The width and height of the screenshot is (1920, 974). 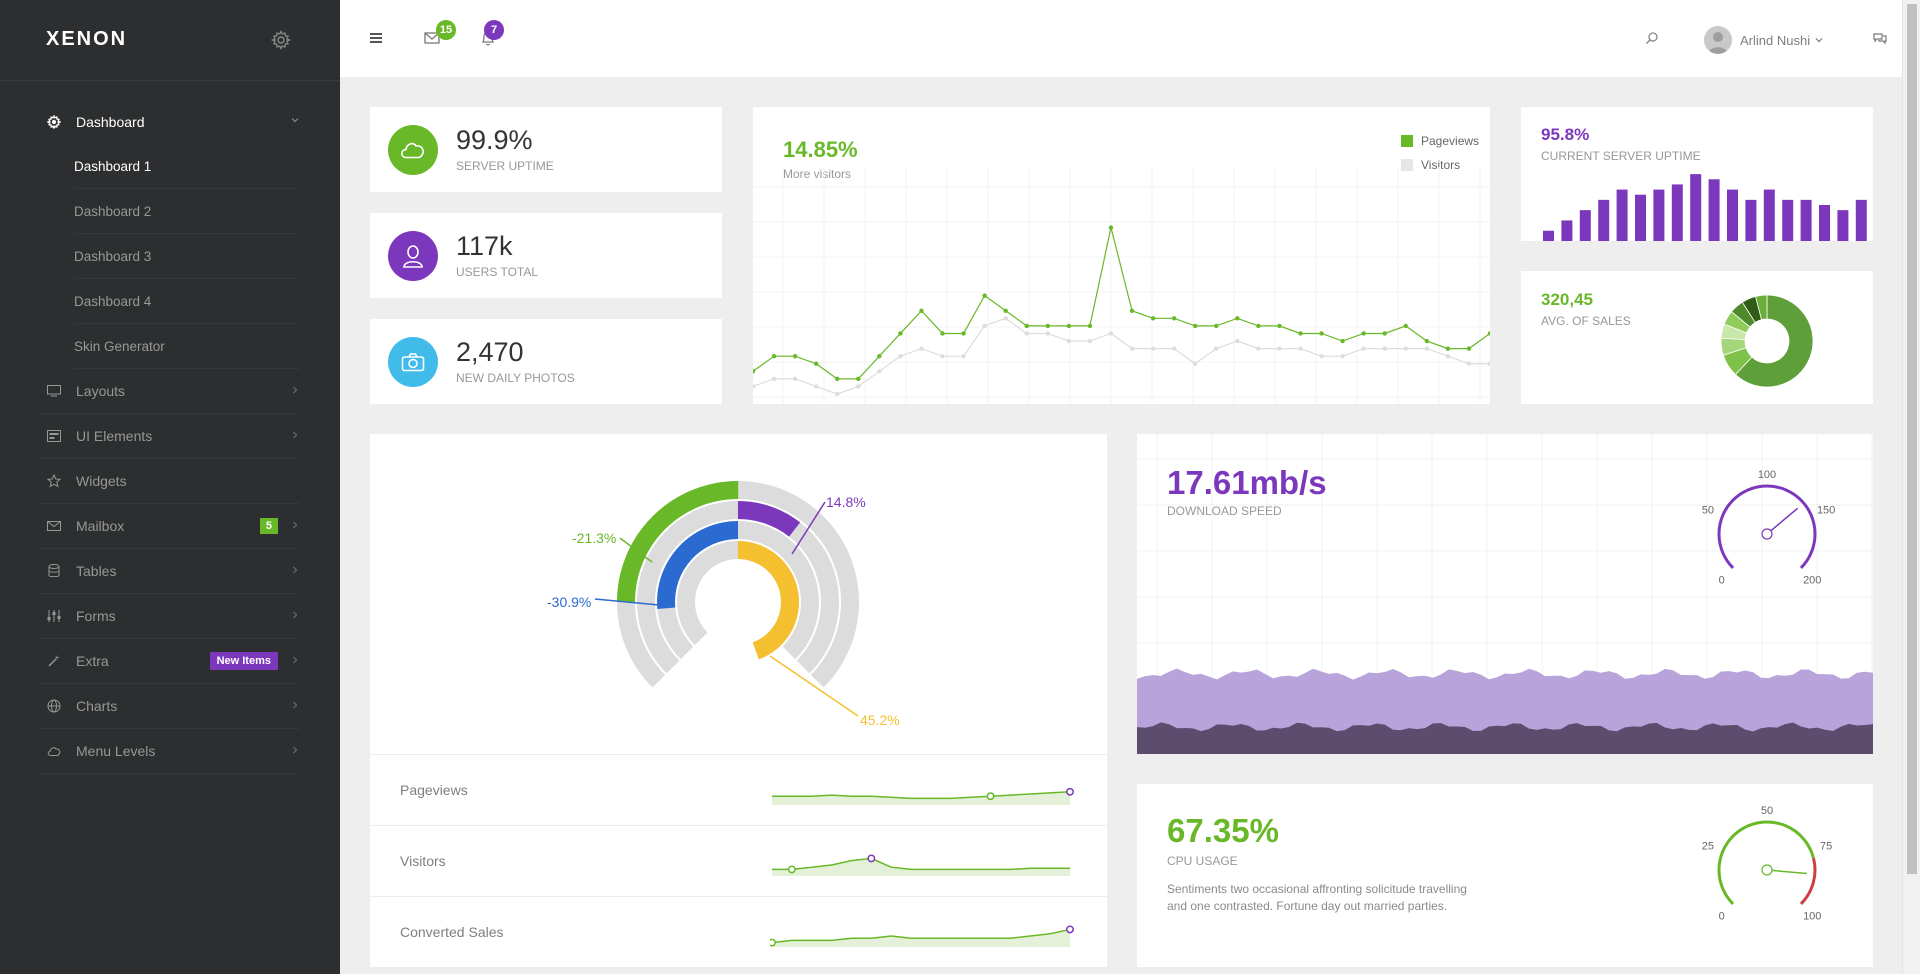 I want to click on sidebar-item-widgets: Widgets, so click(x=170, y=481).